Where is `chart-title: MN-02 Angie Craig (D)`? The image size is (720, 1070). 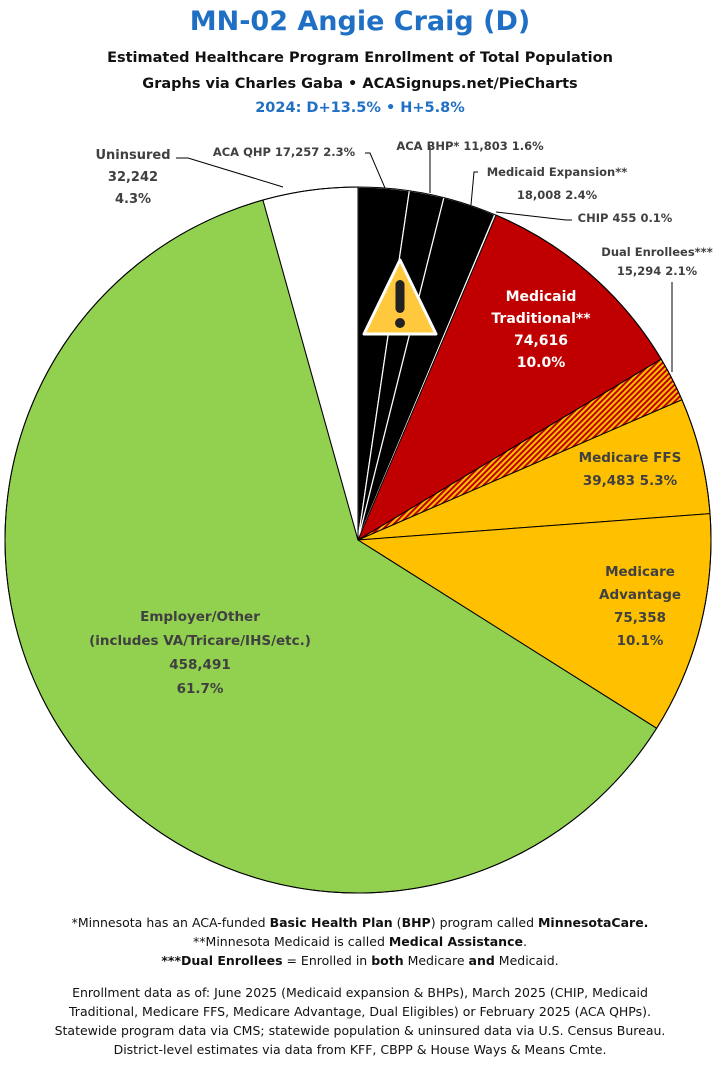
chart-title: MN-02 Angie Craig (D) is located at coordinates (360, 21).